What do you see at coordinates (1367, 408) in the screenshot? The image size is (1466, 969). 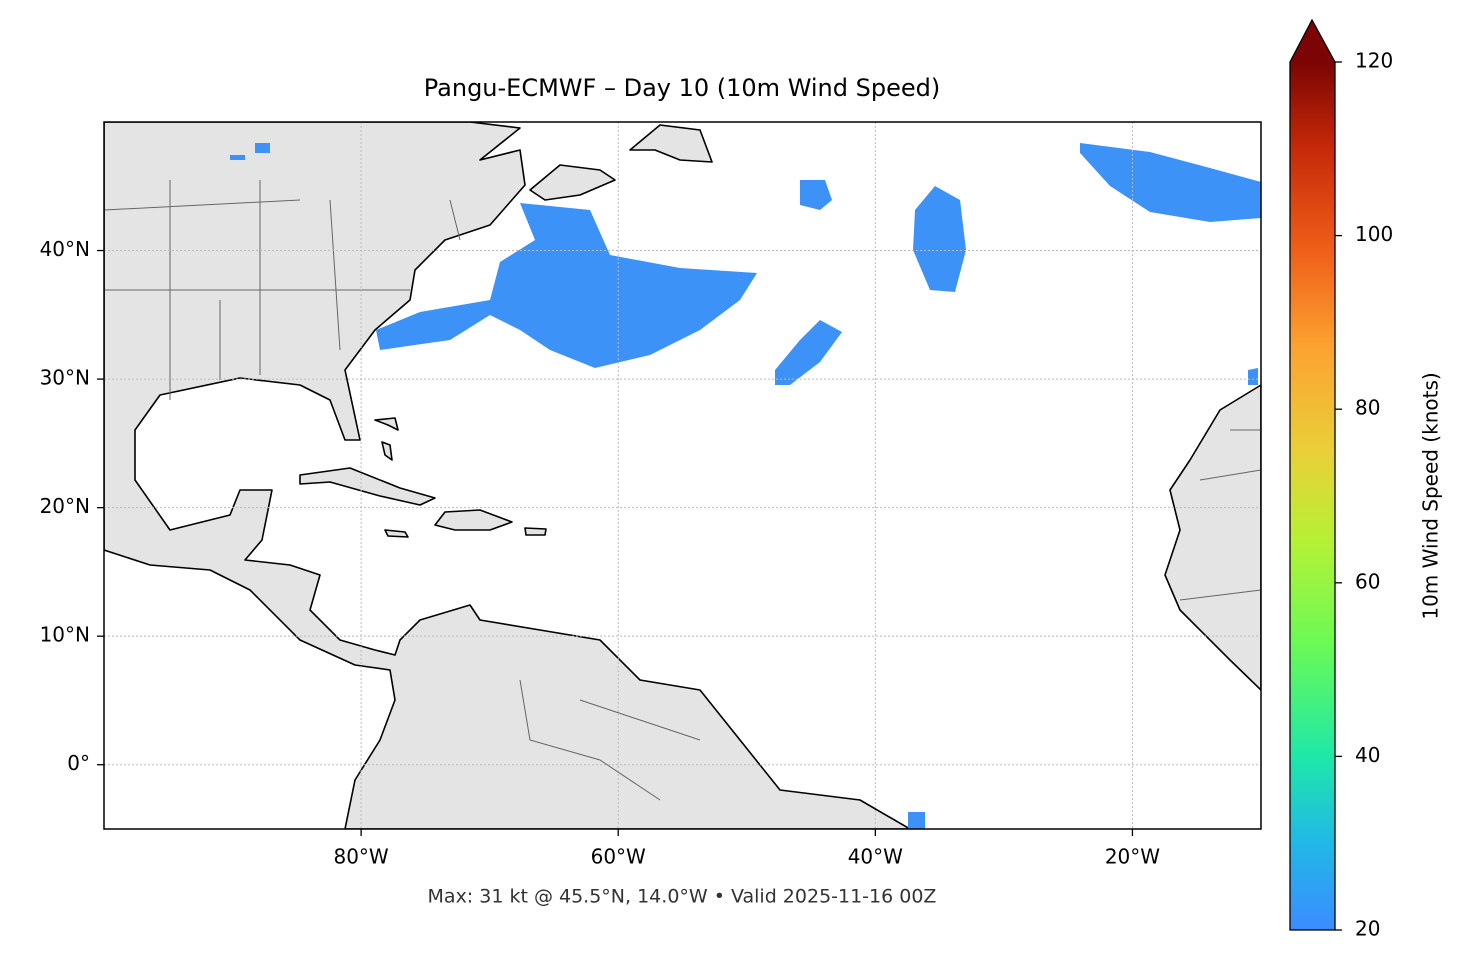 I see `colorbar-tick-label: 80` at bounding box center [1367, 408].